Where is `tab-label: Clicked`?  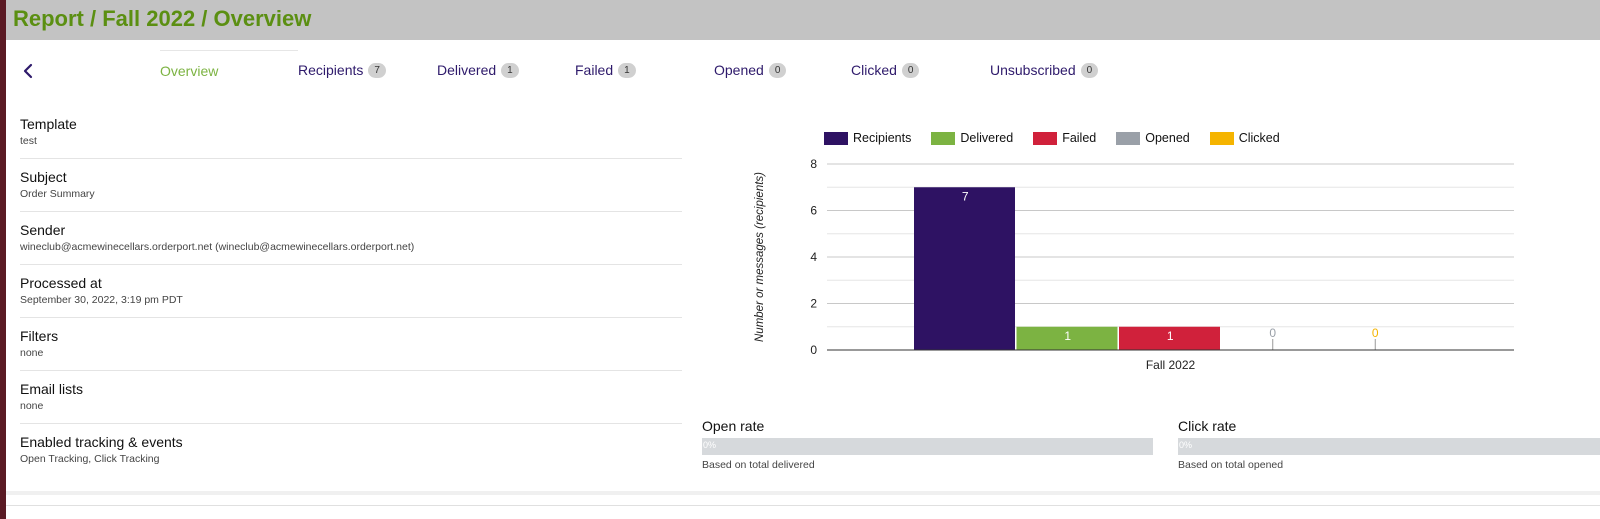
tab-label: Clicked is located at coordinates (874, 70).